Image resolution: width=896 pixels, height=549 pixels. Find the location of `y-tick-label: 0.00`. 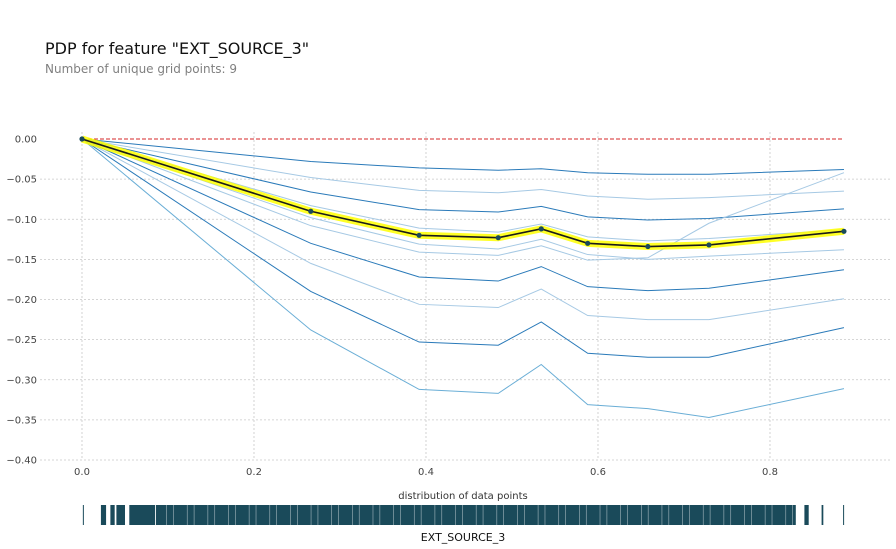

y-tick-label: 0.00 is located at coordinates (26, 140).